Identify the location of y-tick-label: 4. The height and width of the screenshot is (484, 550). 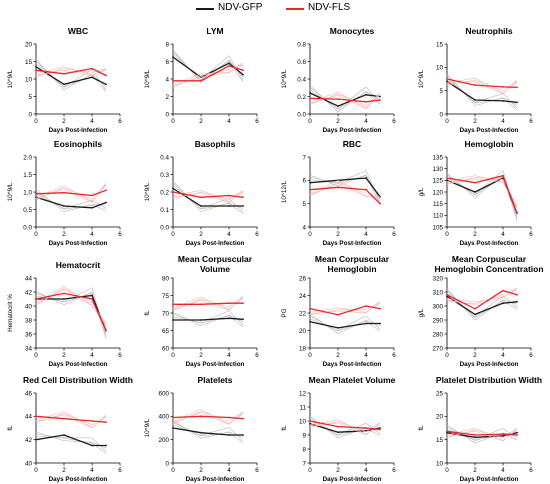
(304, 227).